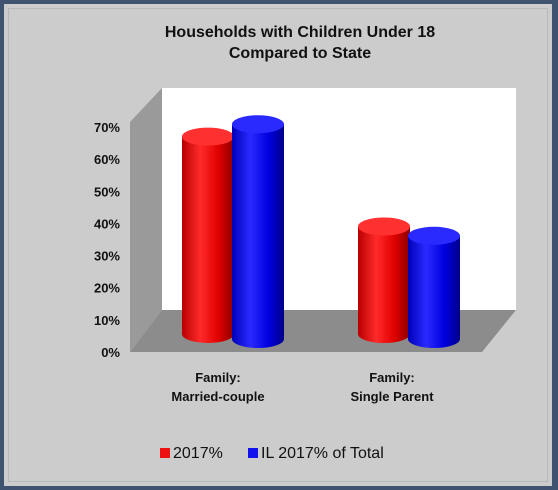 This screenshot has width=558, height=490. Describe the element at coordinates (107, 320) in the screenshot. I see `y-tick-label: 10%` at that location.